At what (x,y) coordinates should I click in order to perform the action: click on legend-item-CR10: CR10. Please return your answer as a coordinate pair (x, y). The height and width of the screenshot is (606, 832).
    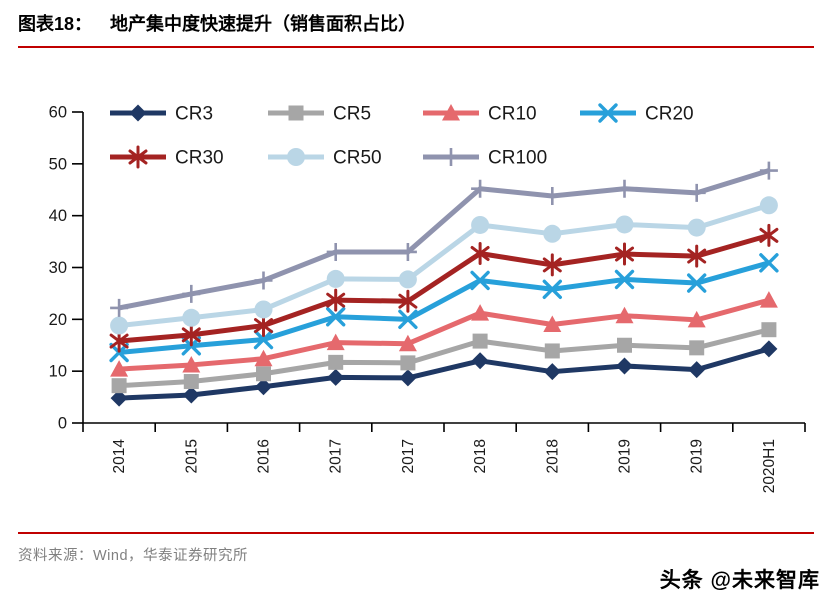
    Looking at the image, I should click on (480, 114).